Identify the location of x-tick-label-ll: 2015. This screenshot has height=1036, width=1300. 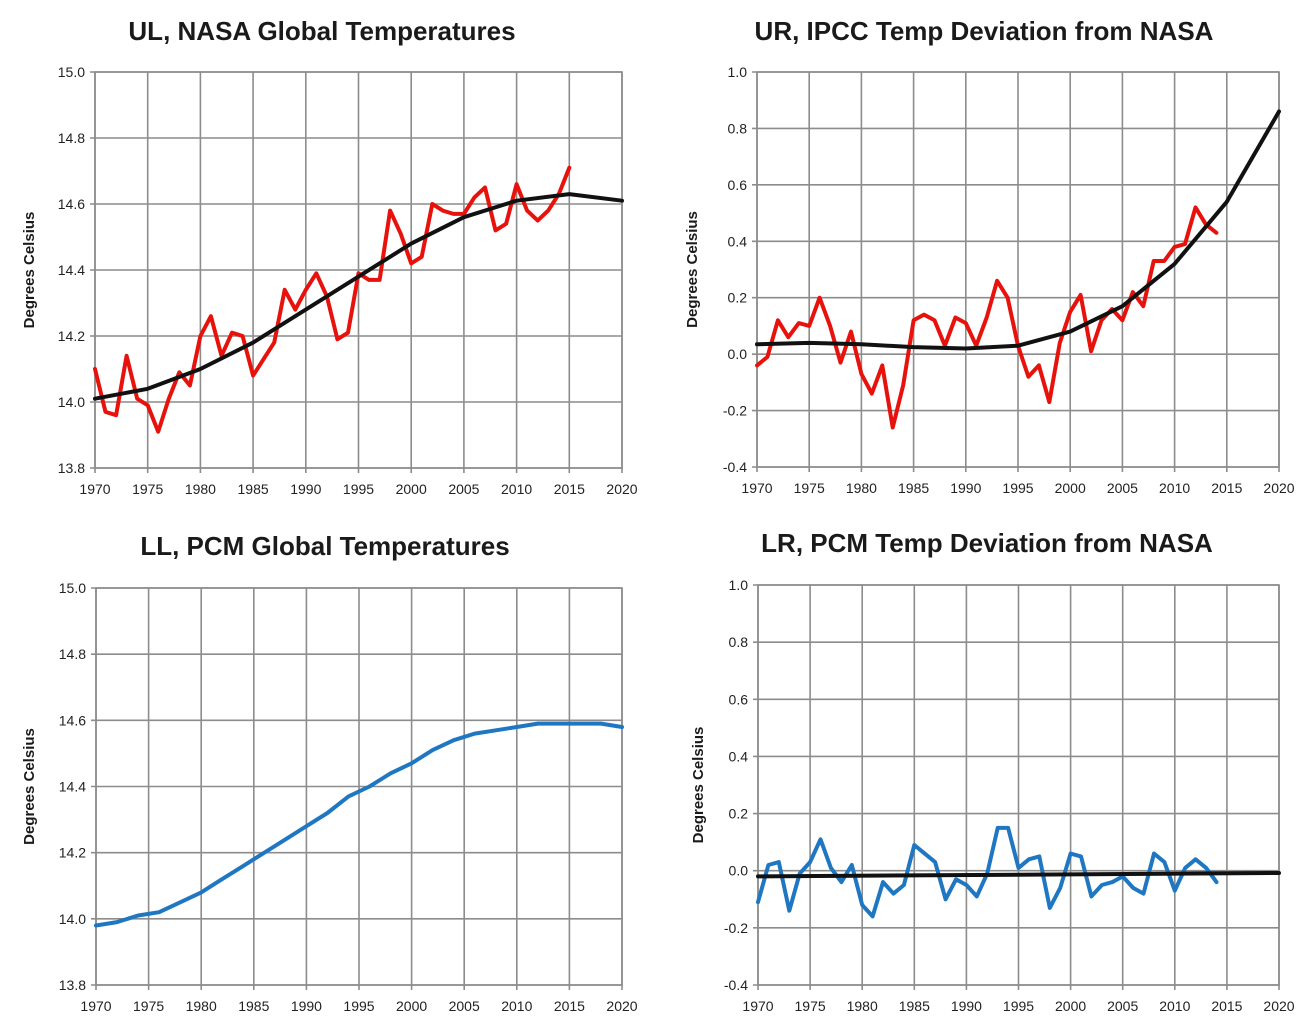
(569, 1006).